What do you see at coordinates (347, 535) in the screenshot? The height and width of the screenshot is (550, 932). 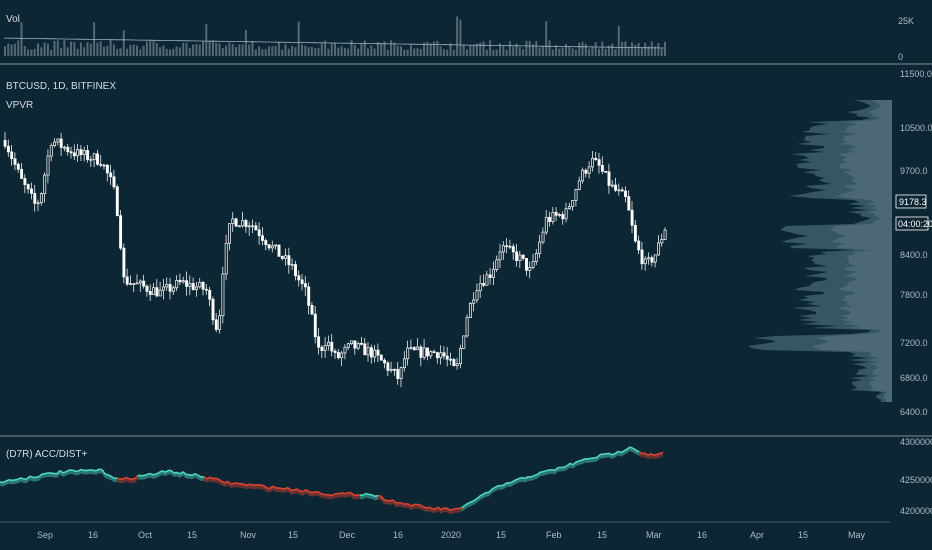 I see `time-tick-dec: Dec` at bounding box center [347, 535].